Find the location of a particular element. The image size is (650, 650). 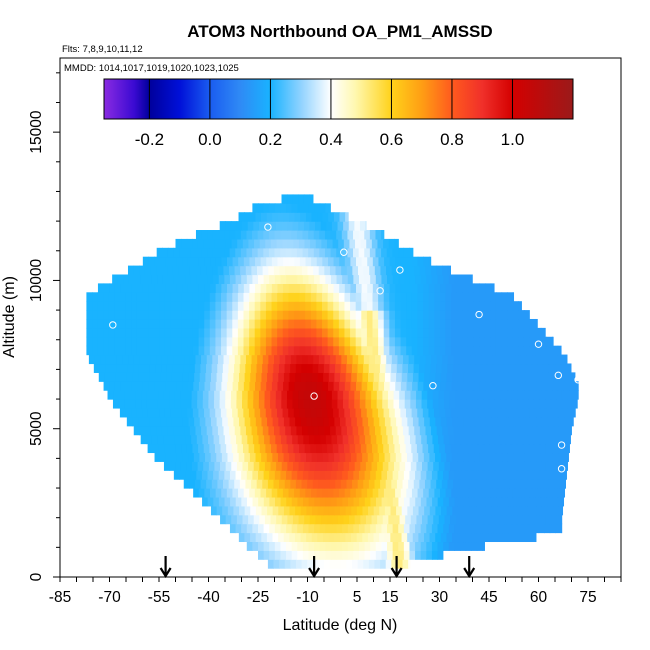

x-tick-label: 45 is located at coordinates (488, 597).